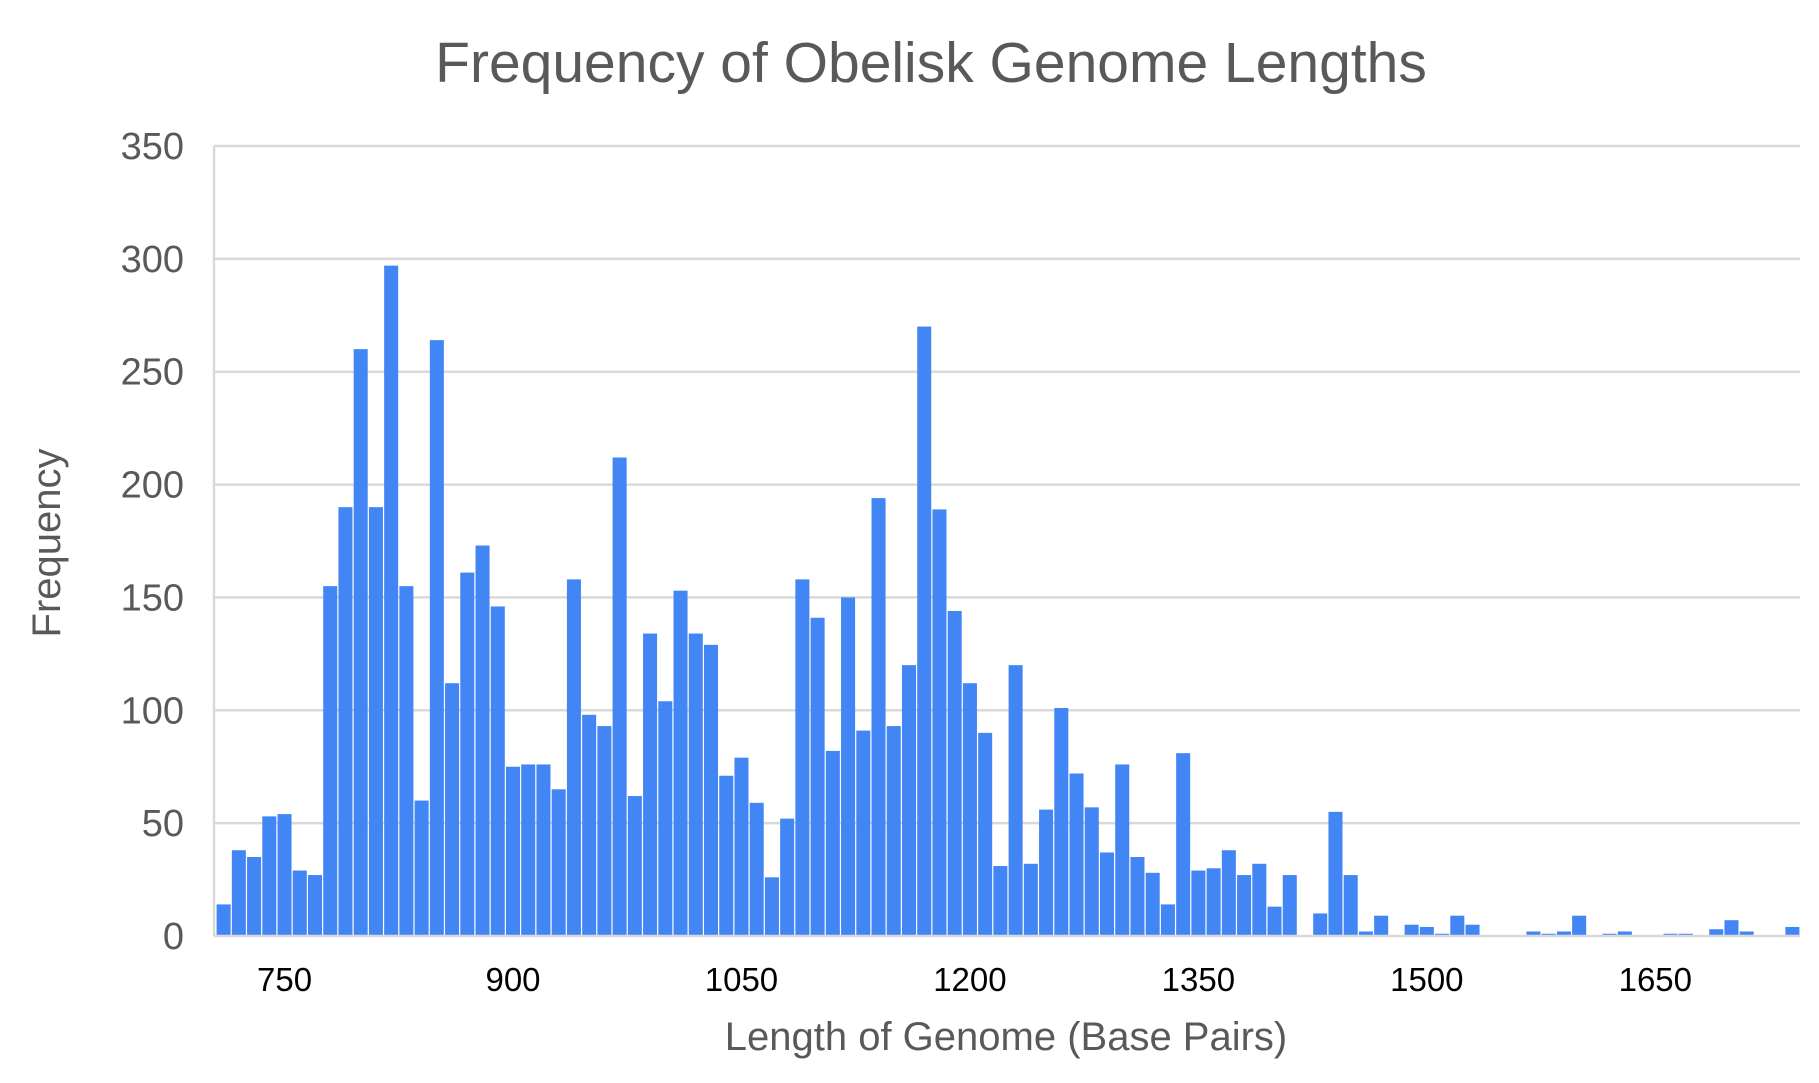 The image size is (1819, 1083). What do you see at coordinates (1198, 979) in the screenshot?
I see `x-tick-label: 1350` at bounding box center [1198, 979].